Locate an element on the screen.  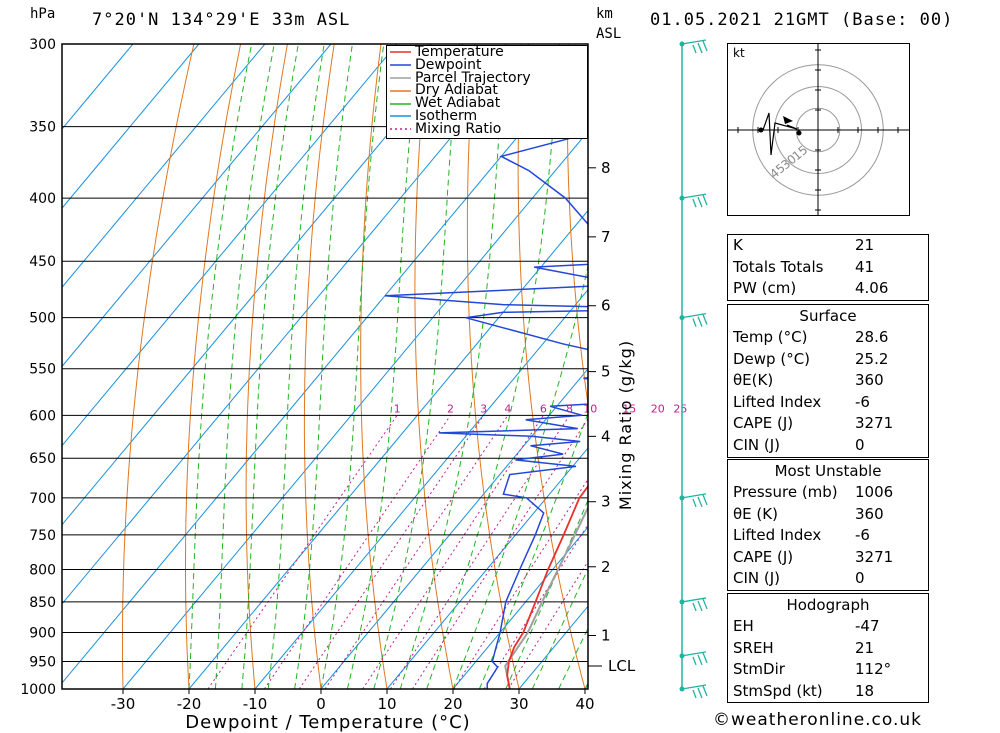
temperature-tick-label: 10 is located at coordinates (386, 704).